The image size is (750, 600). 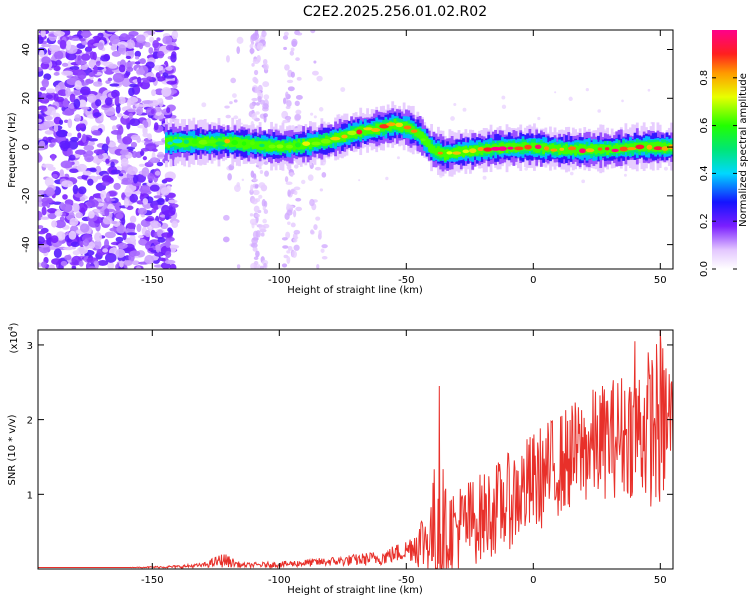 What do you see at coordinates (704, 78) in the screenshot?
I see `colorbar-tick-label: 0.8` at bounding box center [704, 78].